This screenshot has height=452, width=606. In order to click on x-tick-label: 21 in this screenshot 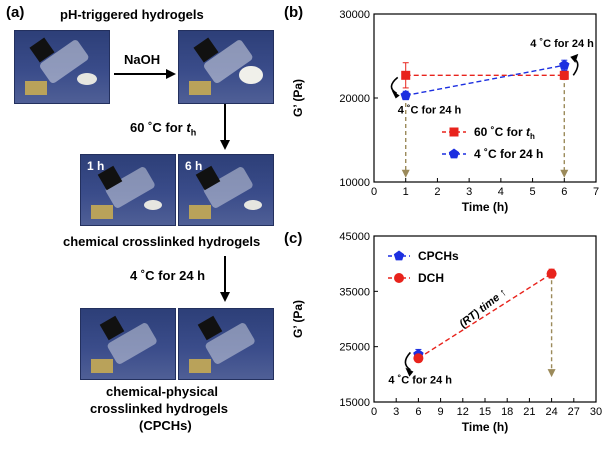, I will do `click(529, 412)`.